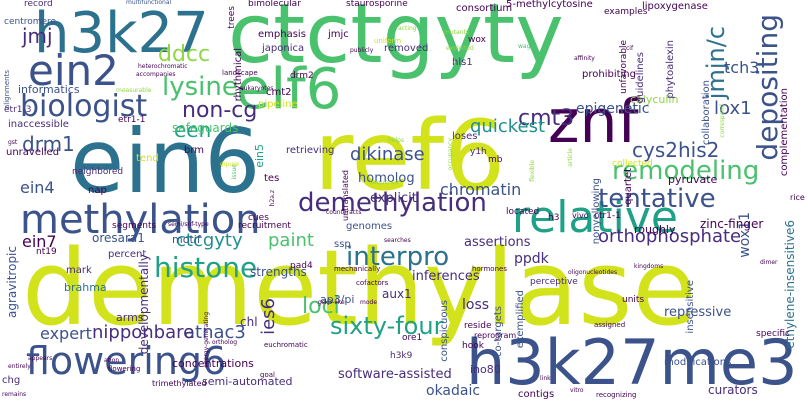 The width and height of the screenshot is (808, 404). Describe the element at coordinates (670, 69) in the screenshot. I see `word-phytoalexin: phytoalexin` at that location.